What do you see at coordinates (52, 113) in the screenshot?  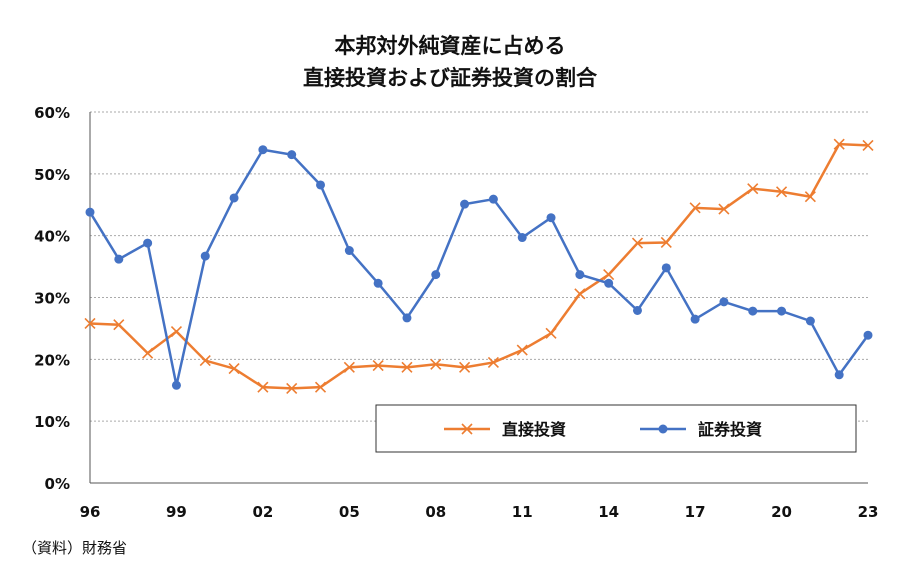 I see `y-tick-label: 60%` at bounding box center [52, 113].